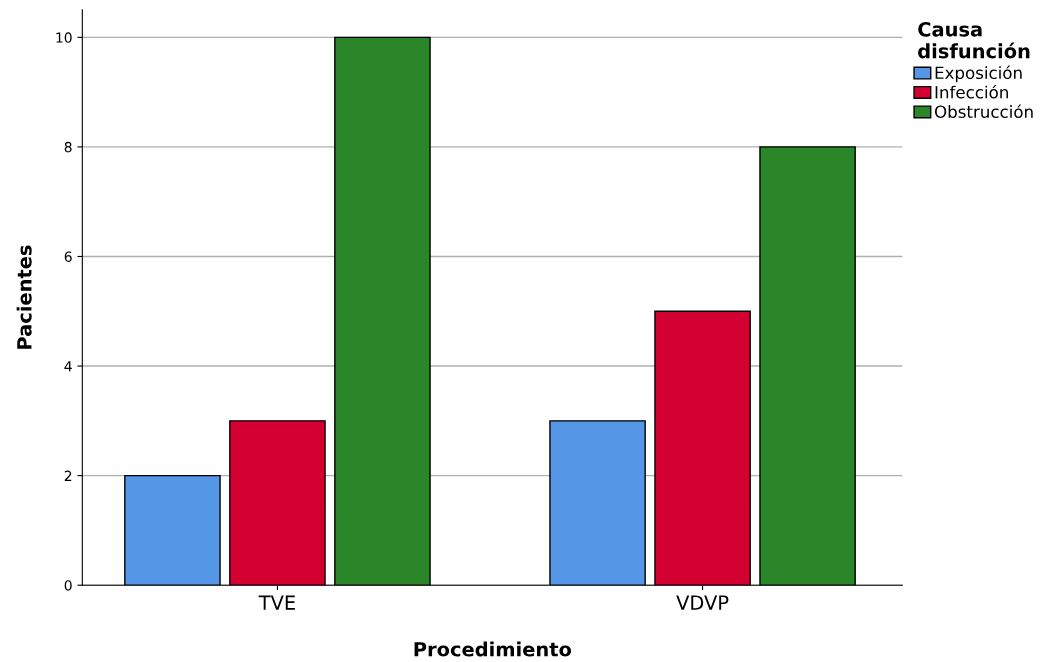 The height and width of the screenshot is (662, 1042). Describe the element at coordinates (974, 40) in the screenshot. I see `legend-title: Causa disfunción` at that location.